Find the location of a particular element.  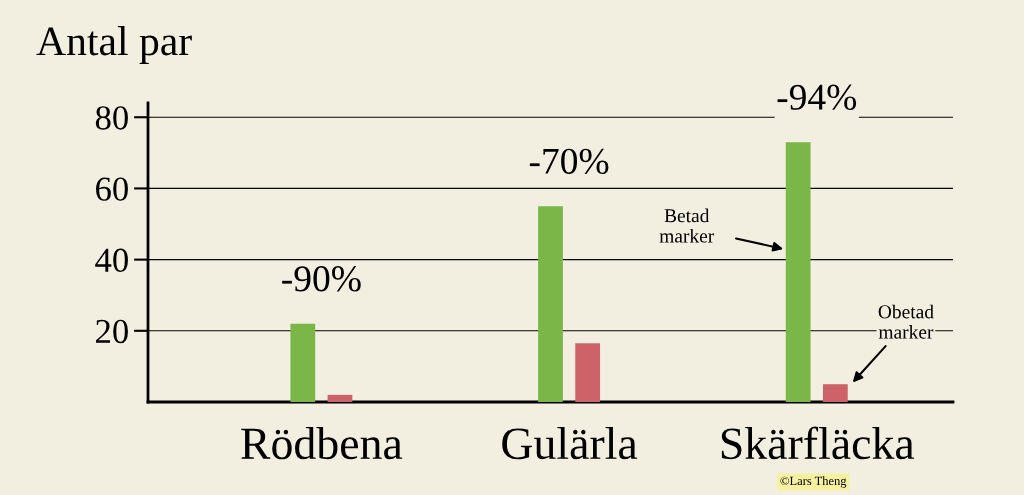

text: Obetad marker is located at coordinates (906, 321).